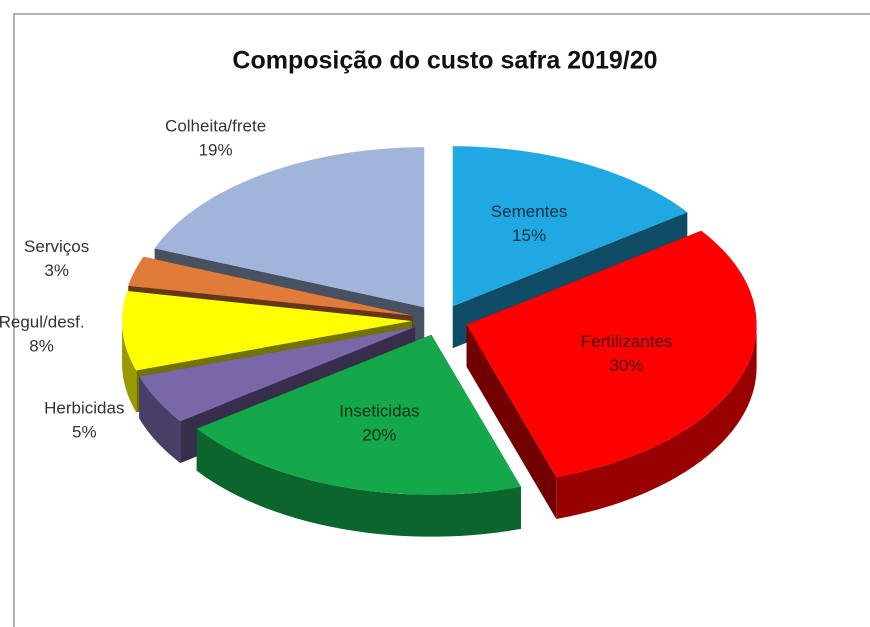 The width and height of the screenshot is (870, 627). What do you see at coordinates (627, 341) in the screenshot?
I see `data-label-name: Fertilizantes` at bounding box center [627, 341].